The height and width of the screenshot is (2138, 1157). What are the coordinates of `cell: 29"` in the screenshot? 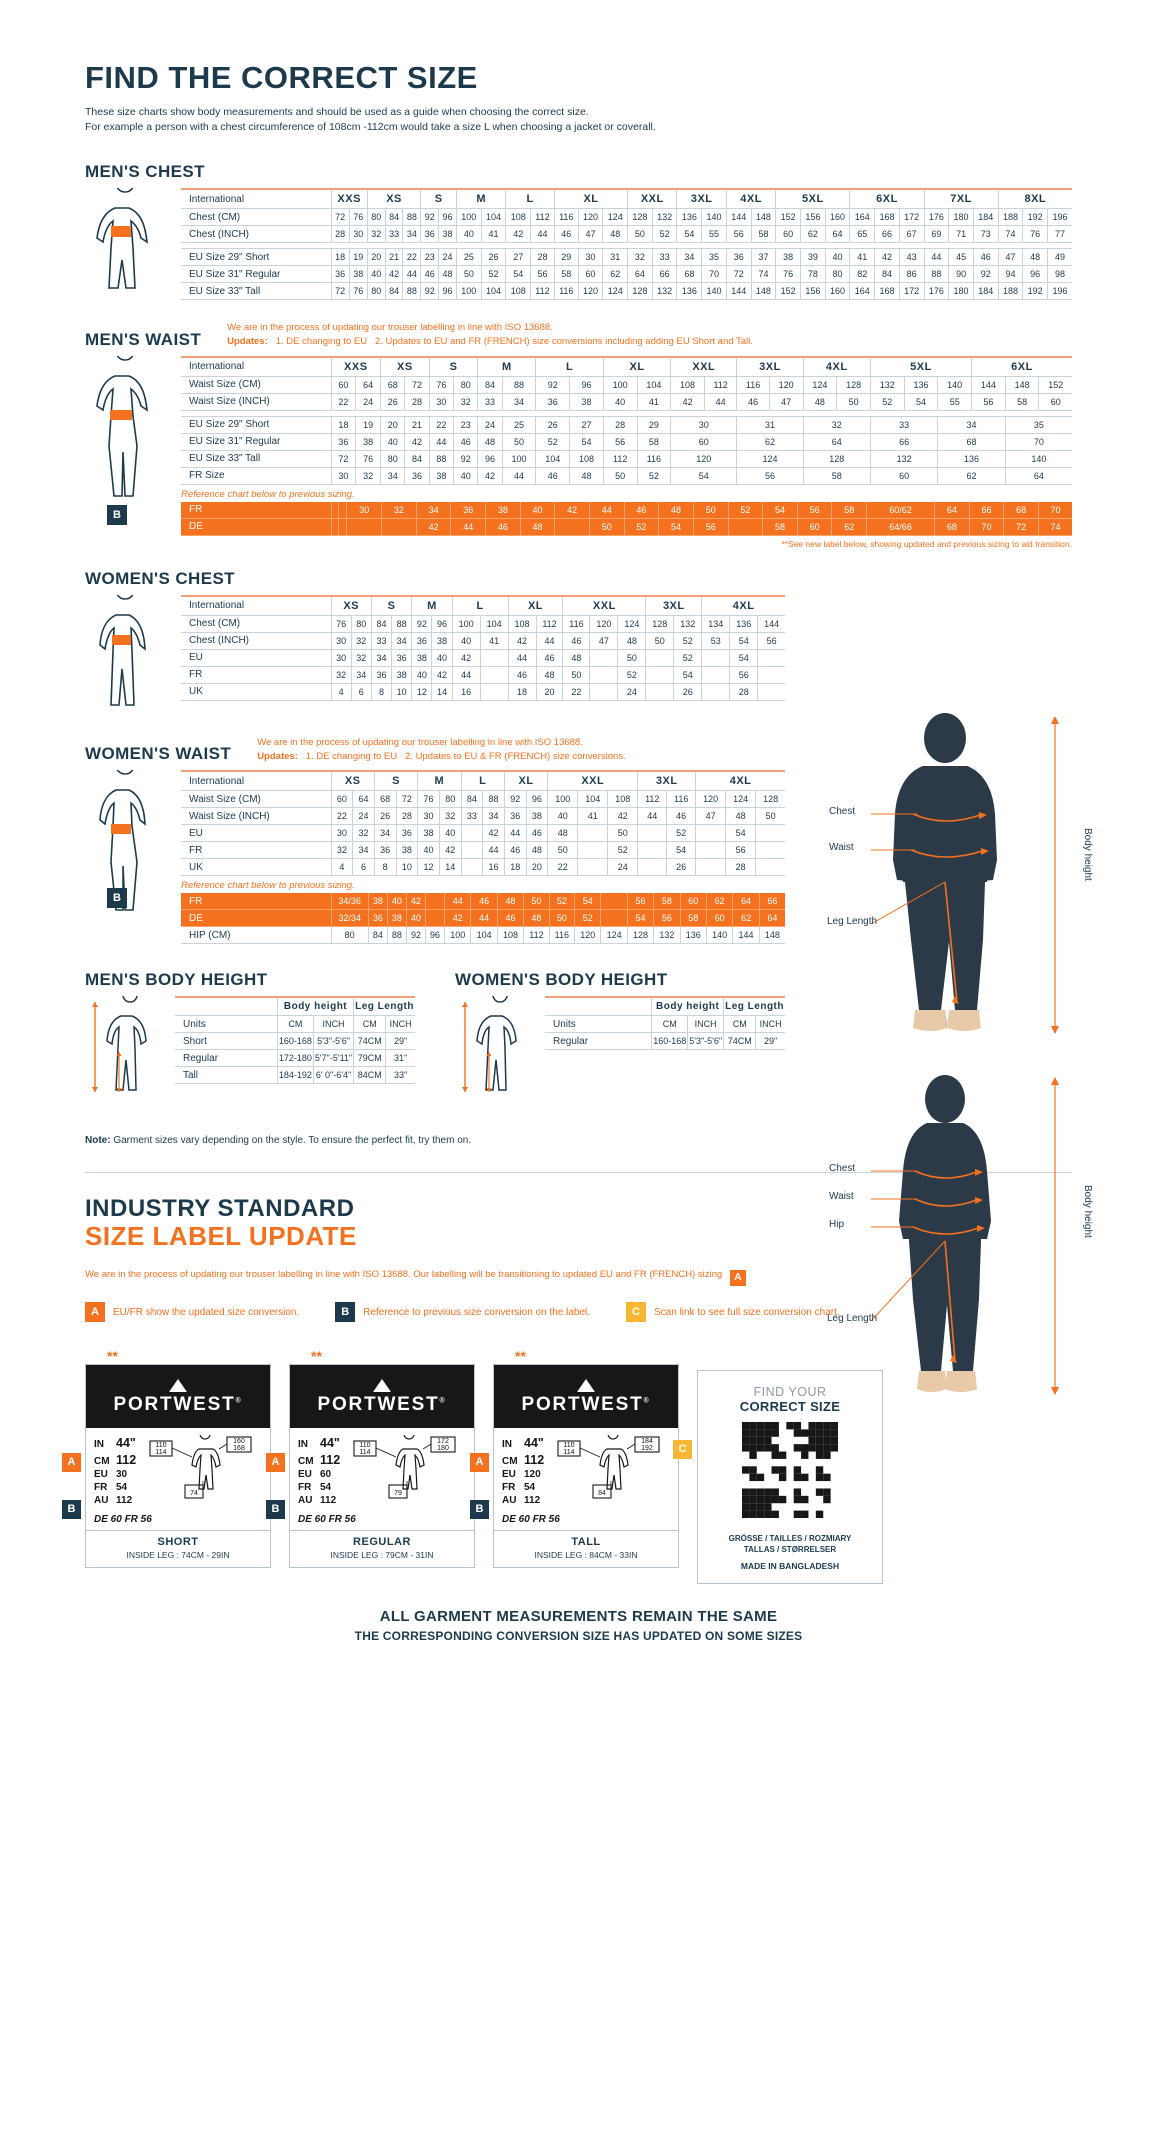 It's located at (400, 1041).